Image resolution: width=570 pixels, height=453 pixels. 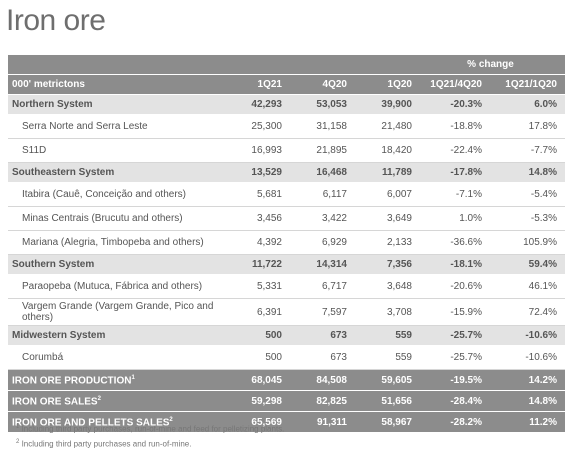 What do you see at coordinates (455, 264) in the screenshot?
I see `cell-value: -18.1%` at bounding box center [455, 264].